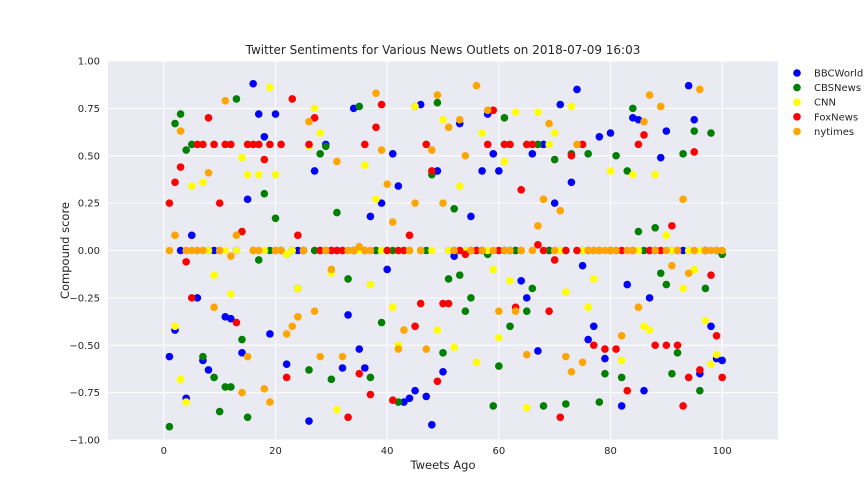  What do you see at coordinates (65, 250) in the screenshot?
I see `y-axis-label: Compound score` at bounding box center [65, 250].